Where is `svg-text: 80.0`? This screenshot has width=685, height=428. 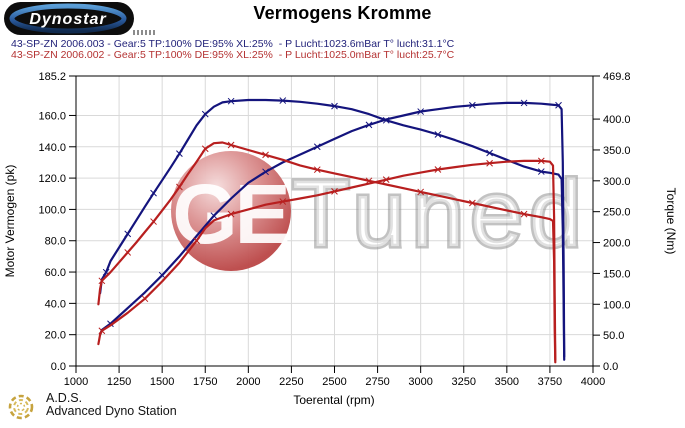 svg-text: 80.0 is located at coordinates (55, 242).